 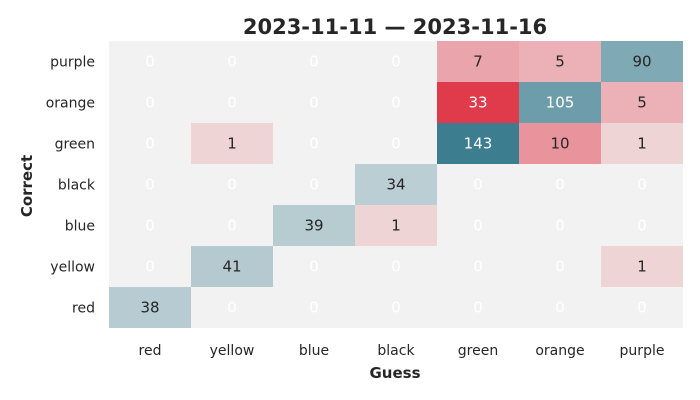 What do you see at coordinates (478, 351) in the screenshot?
I see `x-tick-label: green` at bounding box center [478, 351].